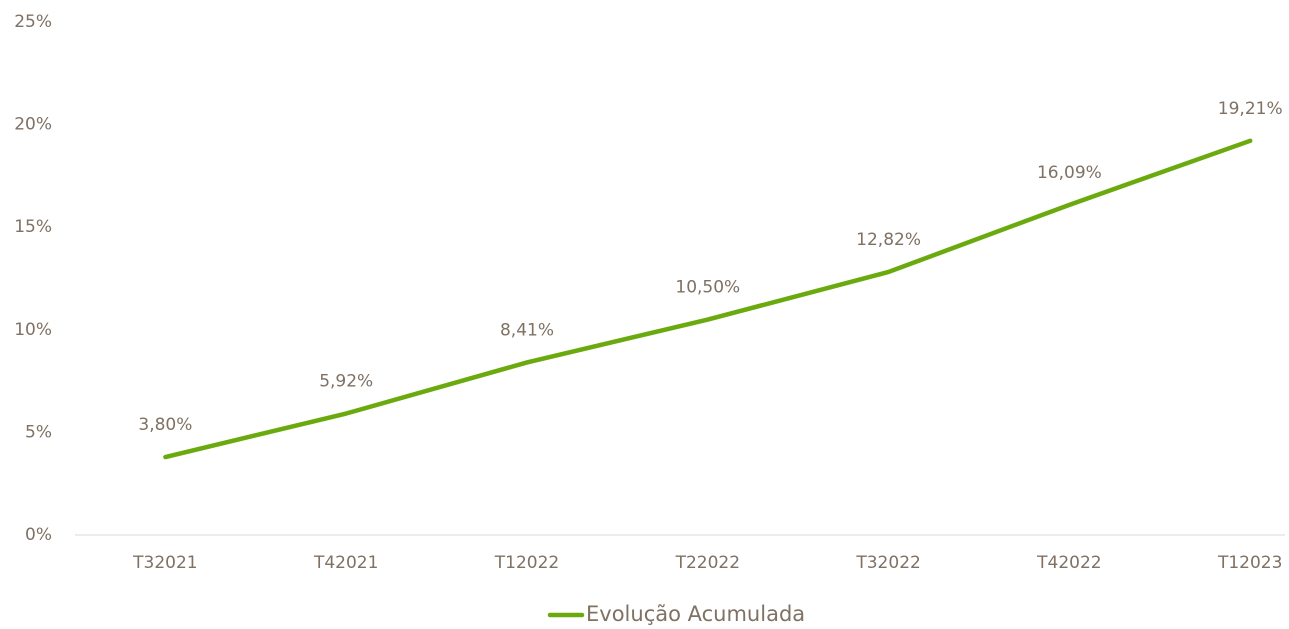  What do you see at coordinates (707, 563) in the screenshot?
I see `x-tick-label: T22022` at bounding box center [707, 563].